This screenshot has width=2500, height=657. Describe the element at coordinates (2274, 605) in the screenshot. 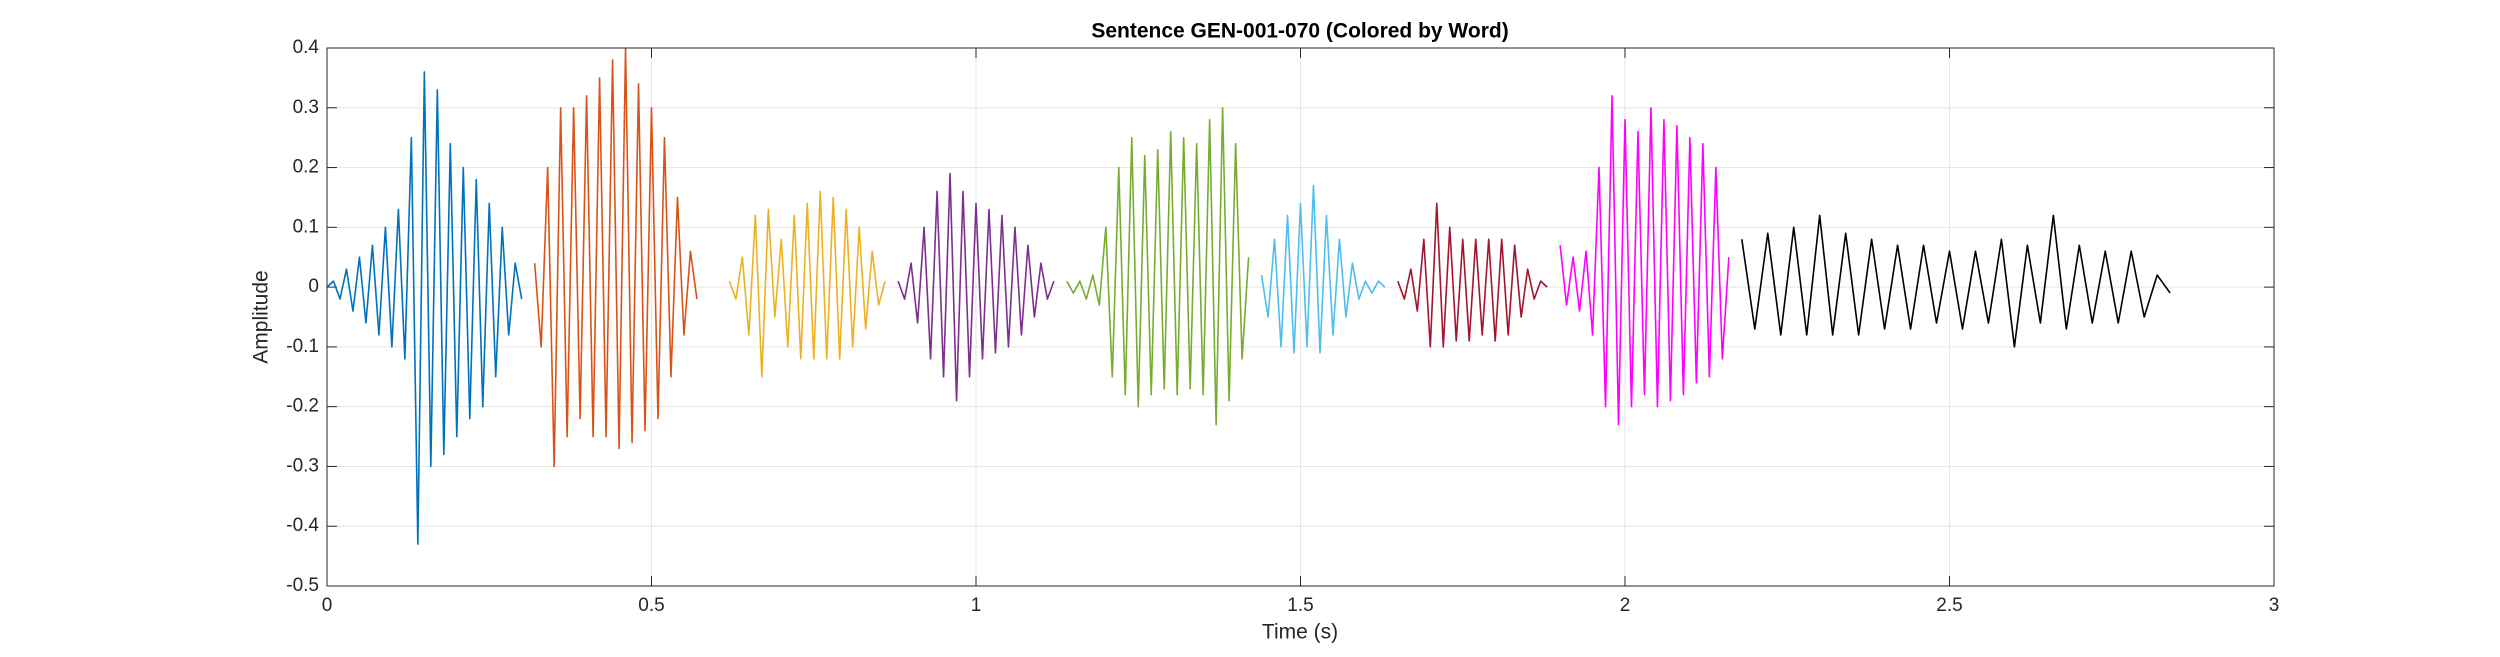

I see `x-tick-label: 3` at that location.